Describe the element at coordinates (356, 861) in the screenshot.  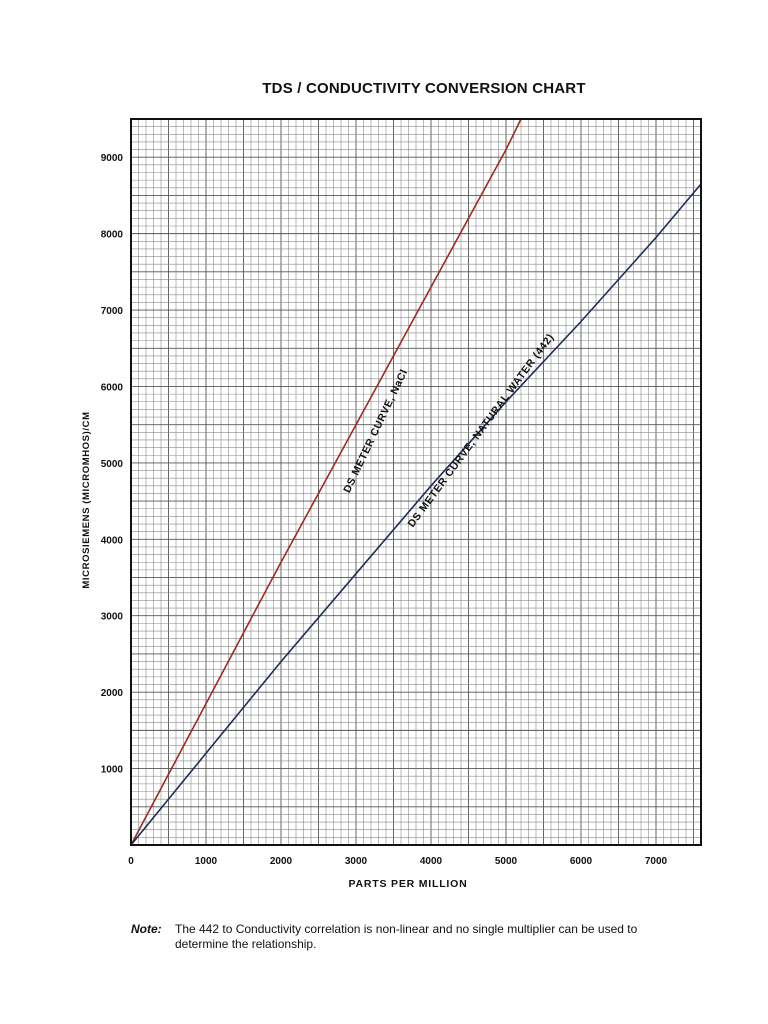
I see `x-tick-label: 3000` at that location.